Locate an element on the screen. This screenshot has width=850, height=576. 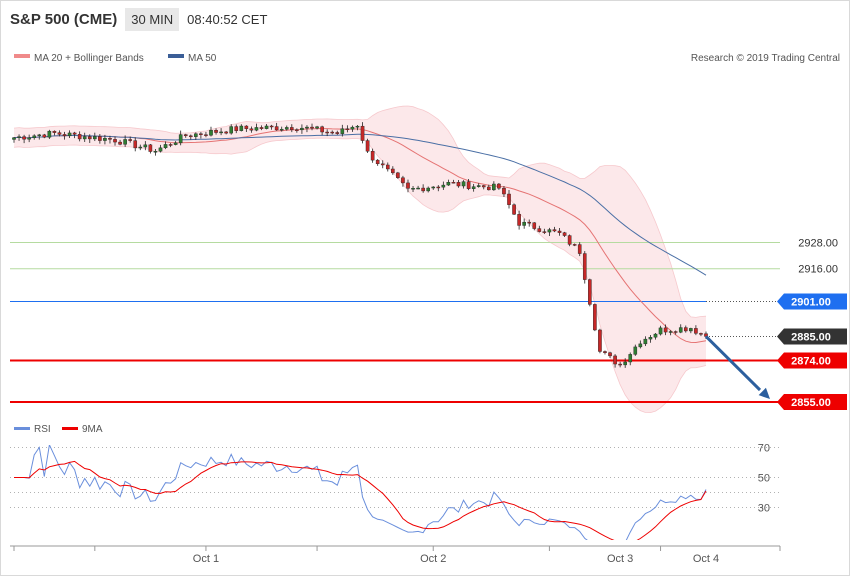
rsi-line is located at coordinates (360, 492).